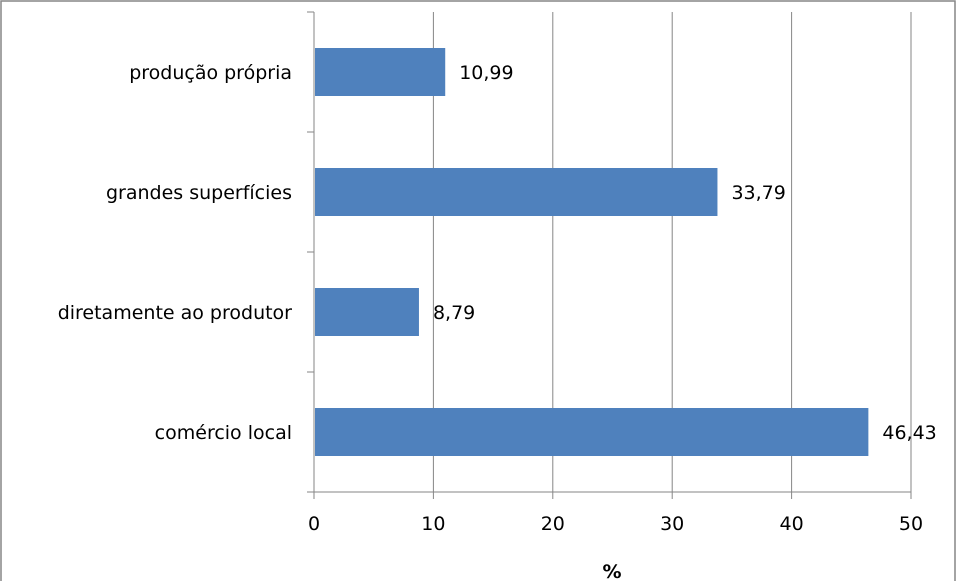 The width and height of the screenshot is (956, 581). Describe the element at coordinates (454, 313) in the screenshot. I see `data-label: 8,79` at that location.